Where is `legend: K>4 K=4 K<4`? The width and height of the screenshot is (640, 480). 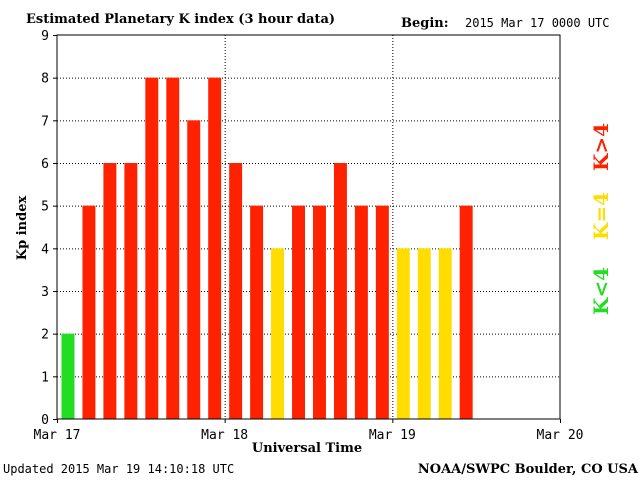 legend: K>4 K=4 K<4 is located at coordinates (601, 219).